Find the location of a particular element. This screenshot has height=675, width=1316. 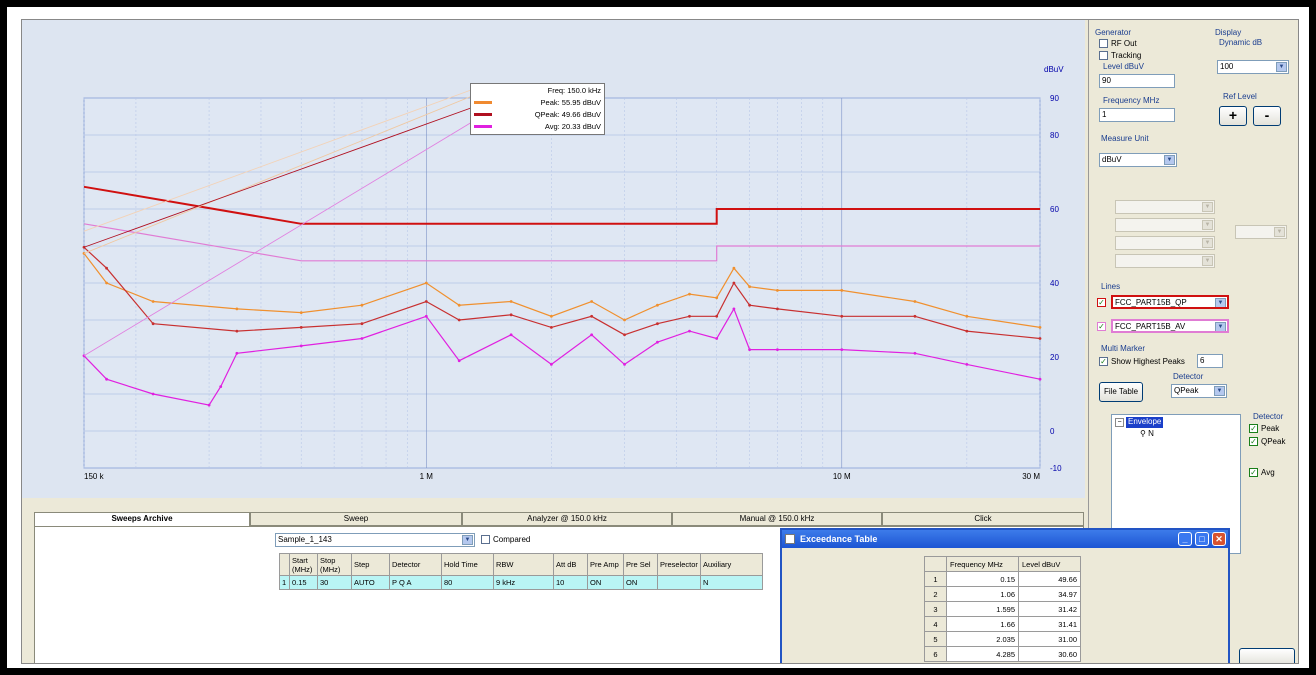

exceedance-titlebar: Exceedance Table _ □ ✕ is located at coordinates (1005, 539).